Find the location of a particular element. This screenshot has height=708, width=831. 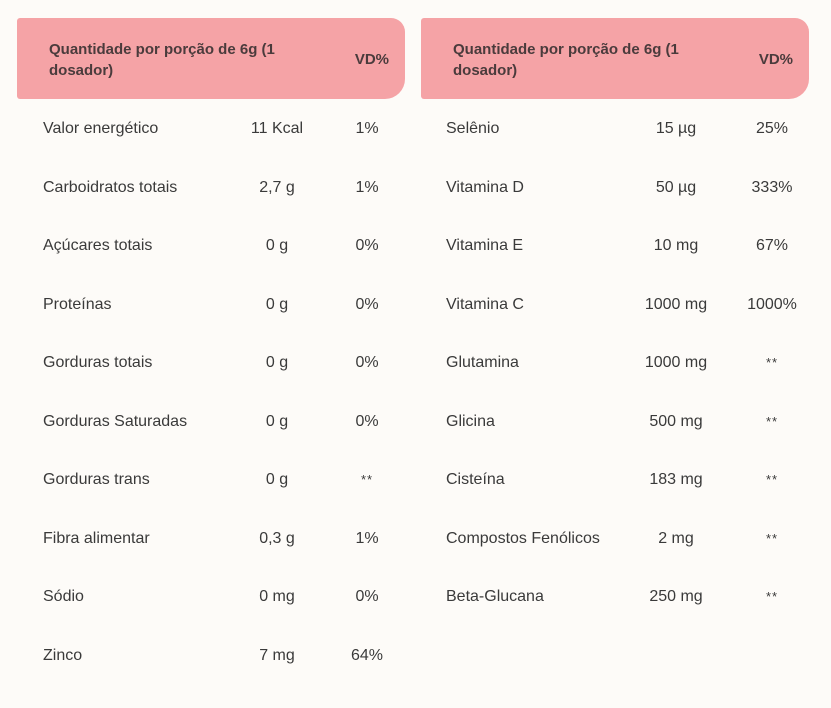

nutrient-amount: 11 Kcal is located at coordinates (277, 128).